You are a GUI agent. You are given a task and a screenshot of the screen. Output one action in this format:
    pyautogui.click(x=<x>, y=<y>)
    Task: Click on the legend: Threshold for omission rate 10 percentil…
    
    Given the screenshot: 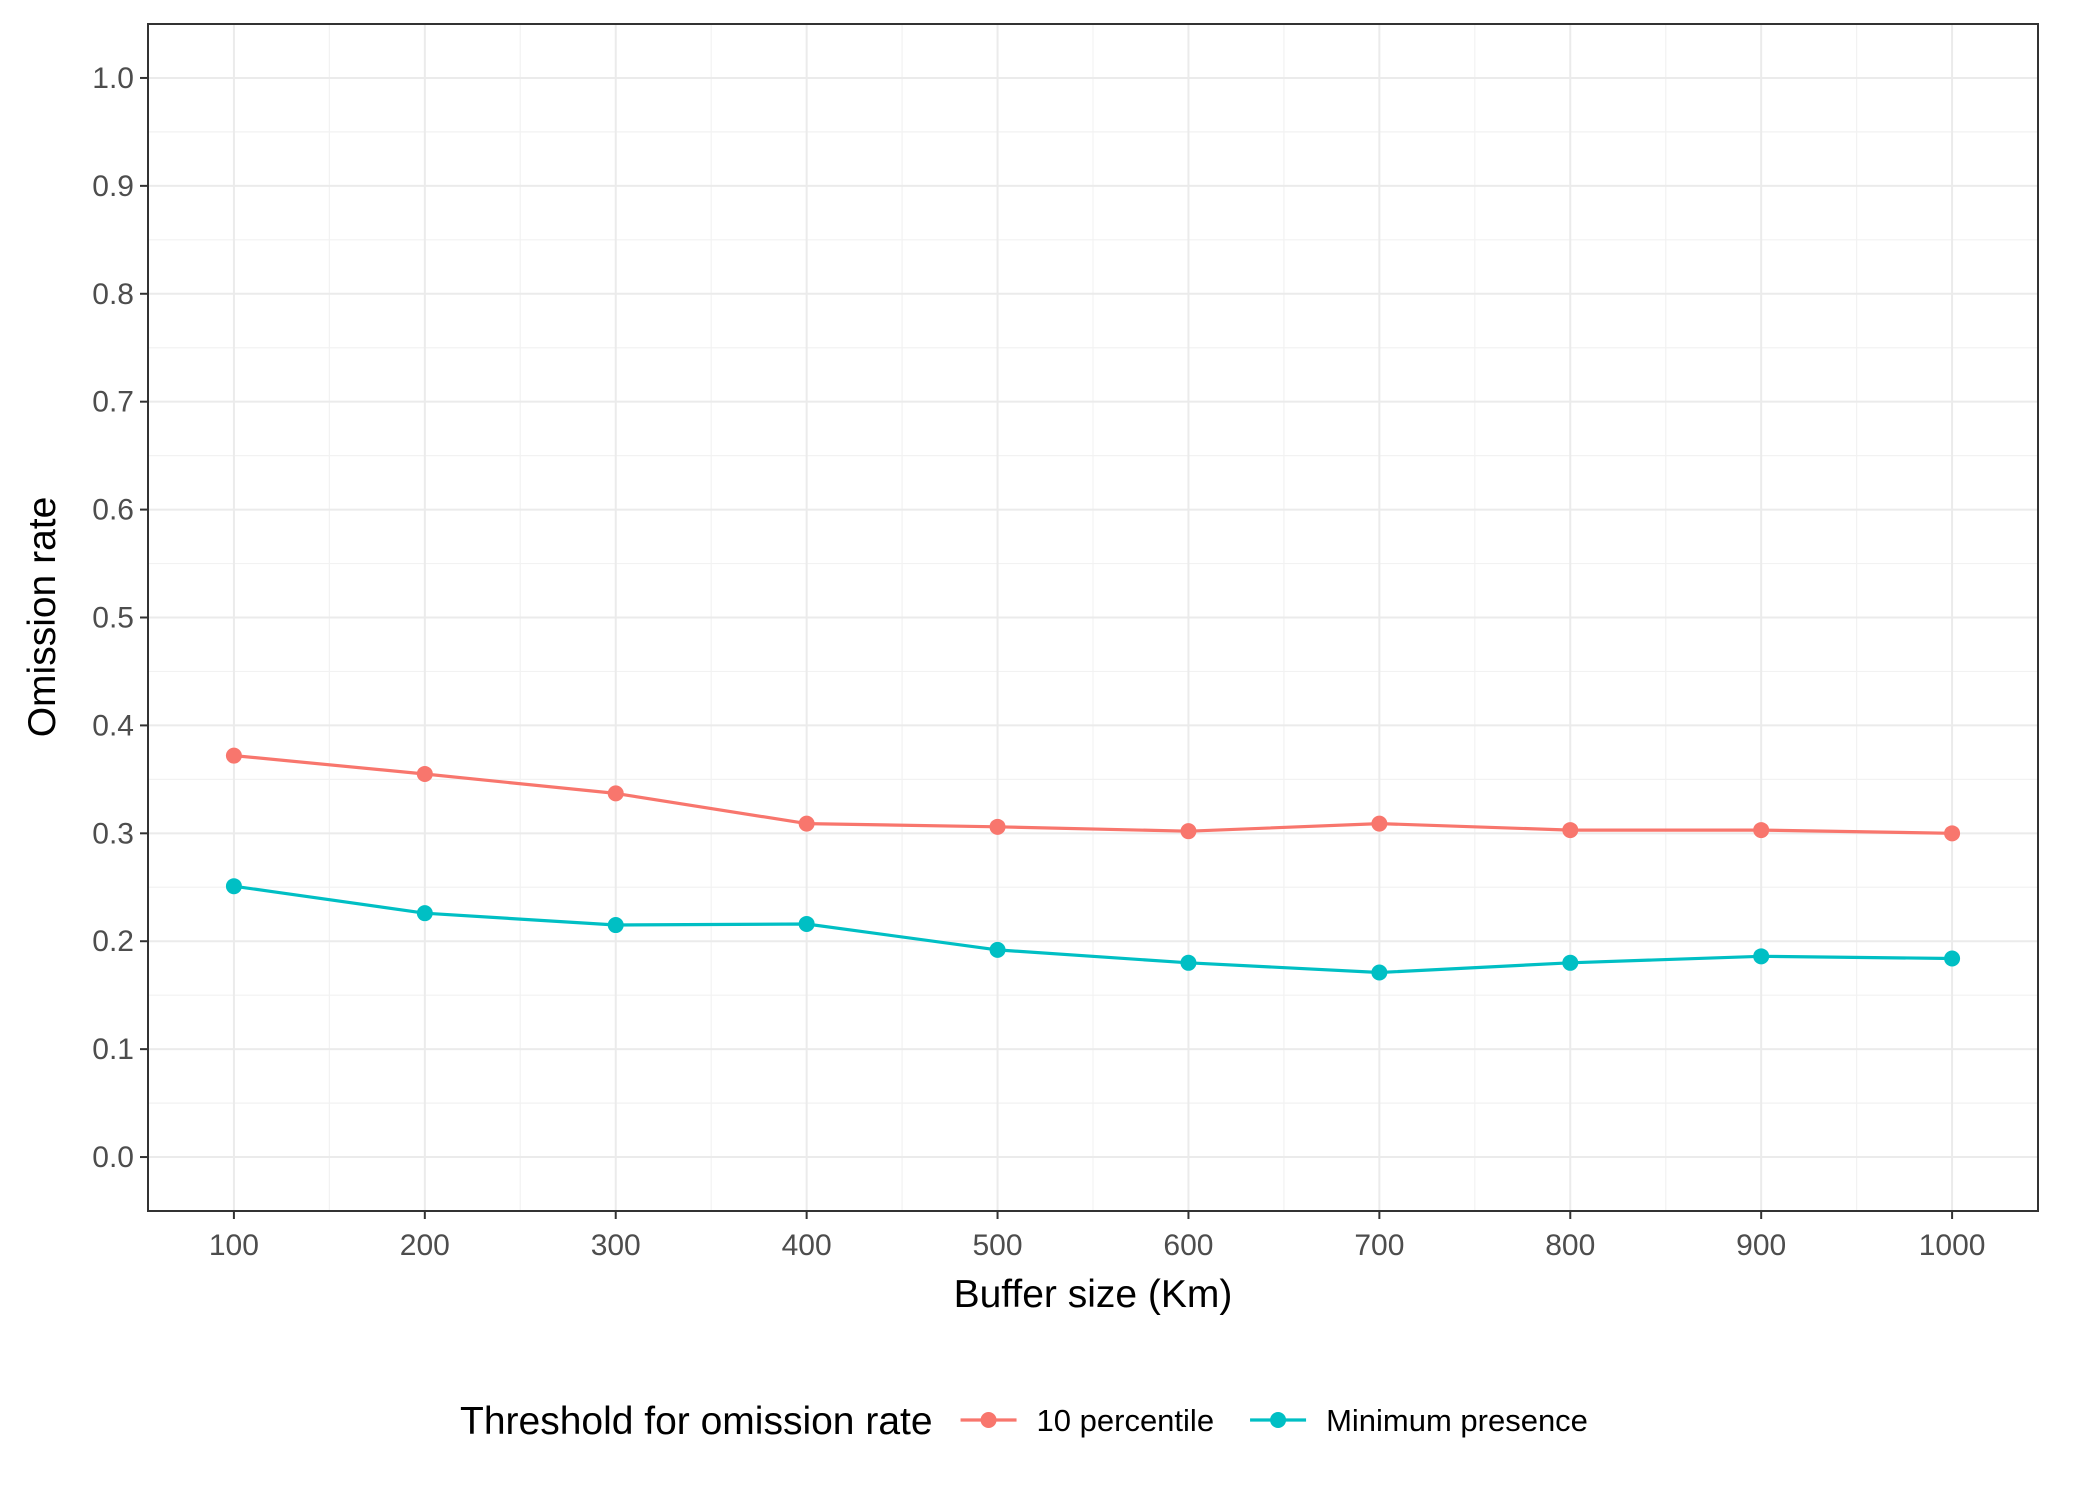 What is the action you would take?
    pyautogui.click(x=1024, y=1421)
    